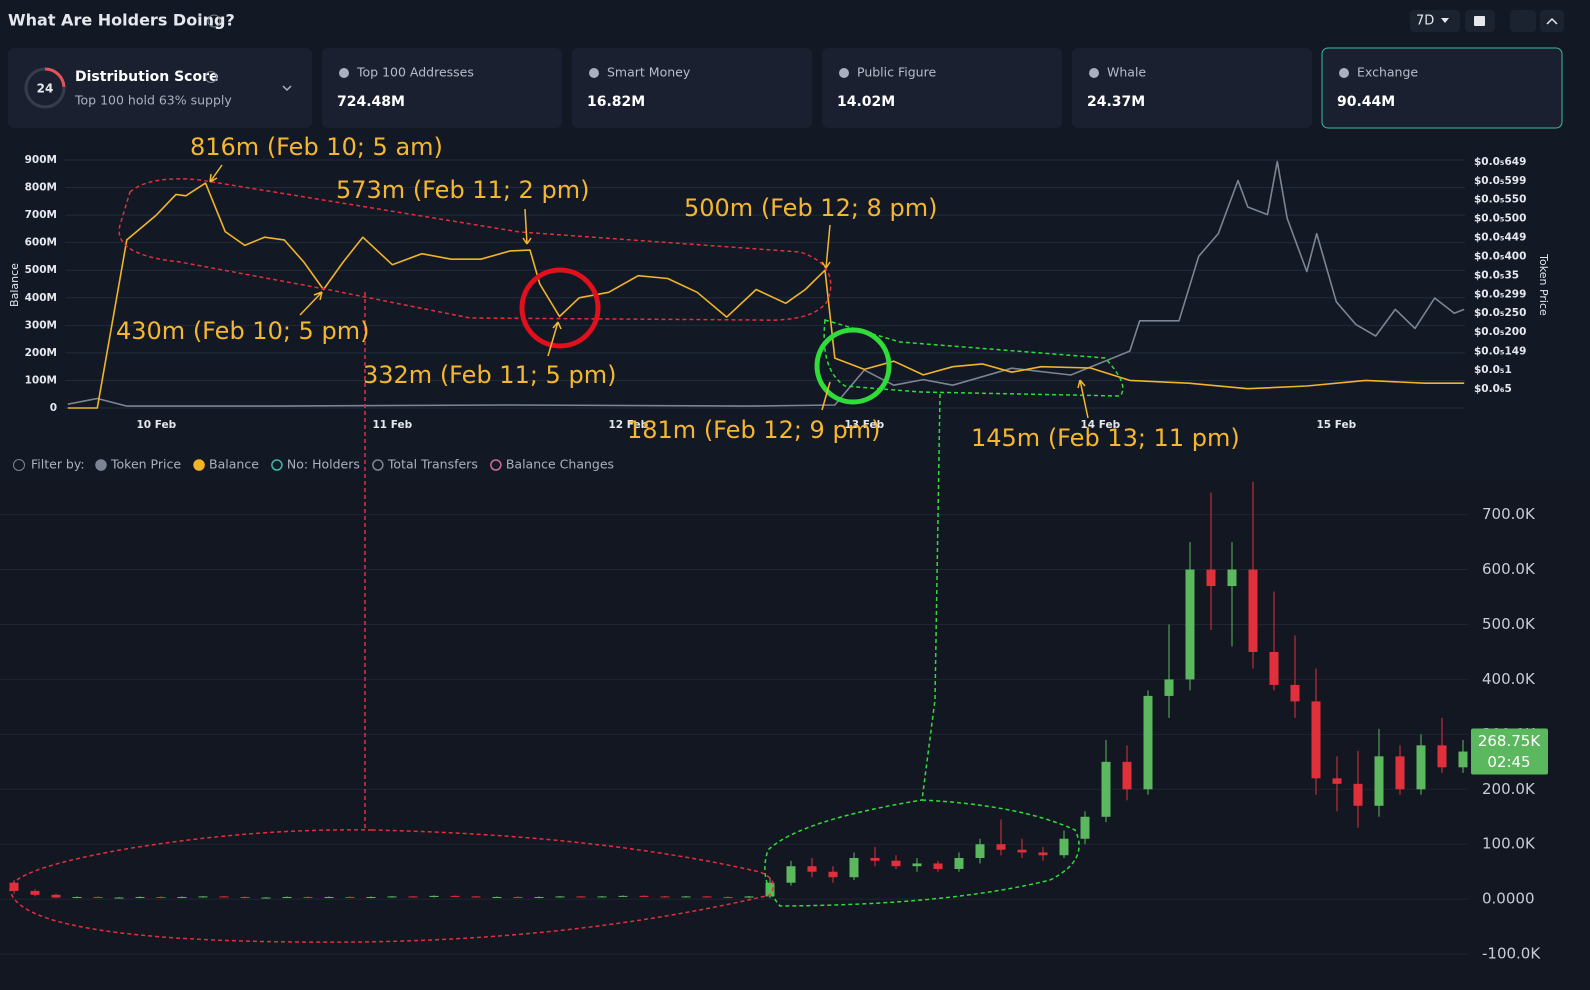 This screenshot has height=990, width=1590. Describe the element at coordinates (287, 88) in the screenshot. I see `chevron` at that location.